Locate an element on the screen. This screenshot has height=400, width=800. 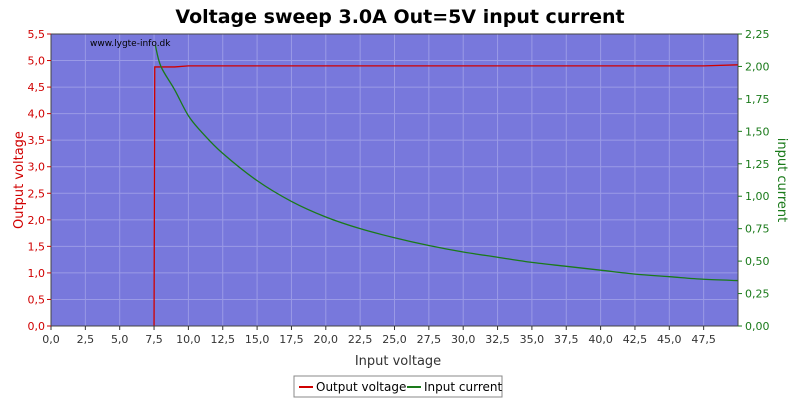
left-tick-label: 4,0 is located at coordinates (37, 114).